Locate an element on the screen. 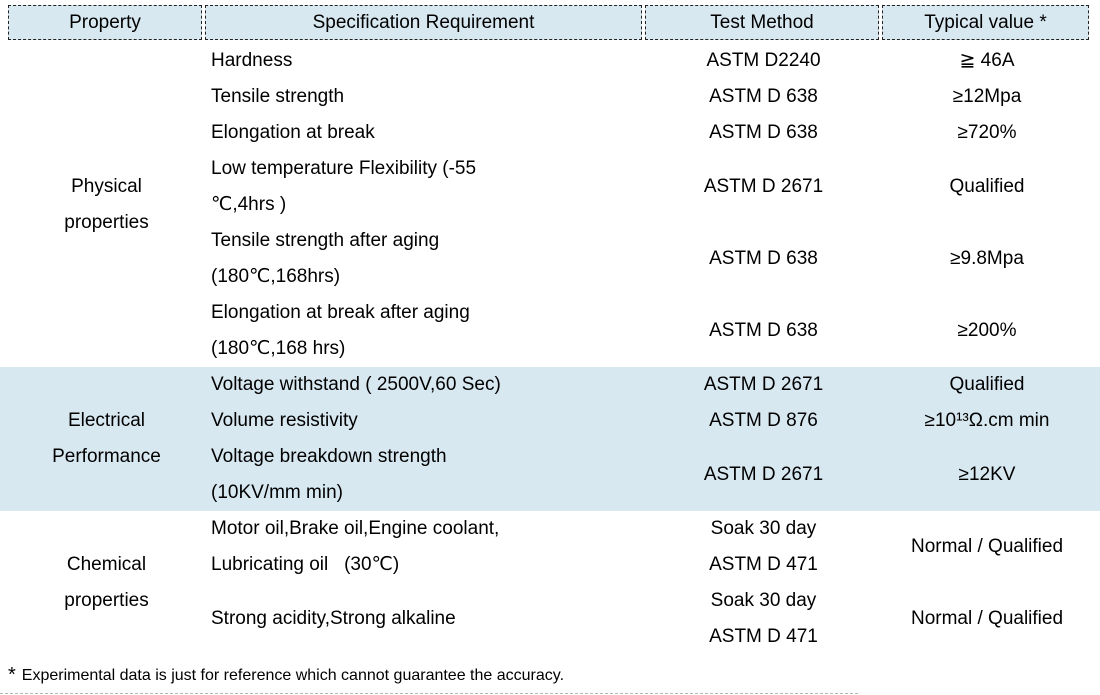 The image size is (1100, 695). column-header-specification-requirement: Specification Requirement is located at coordinates (423, 22).